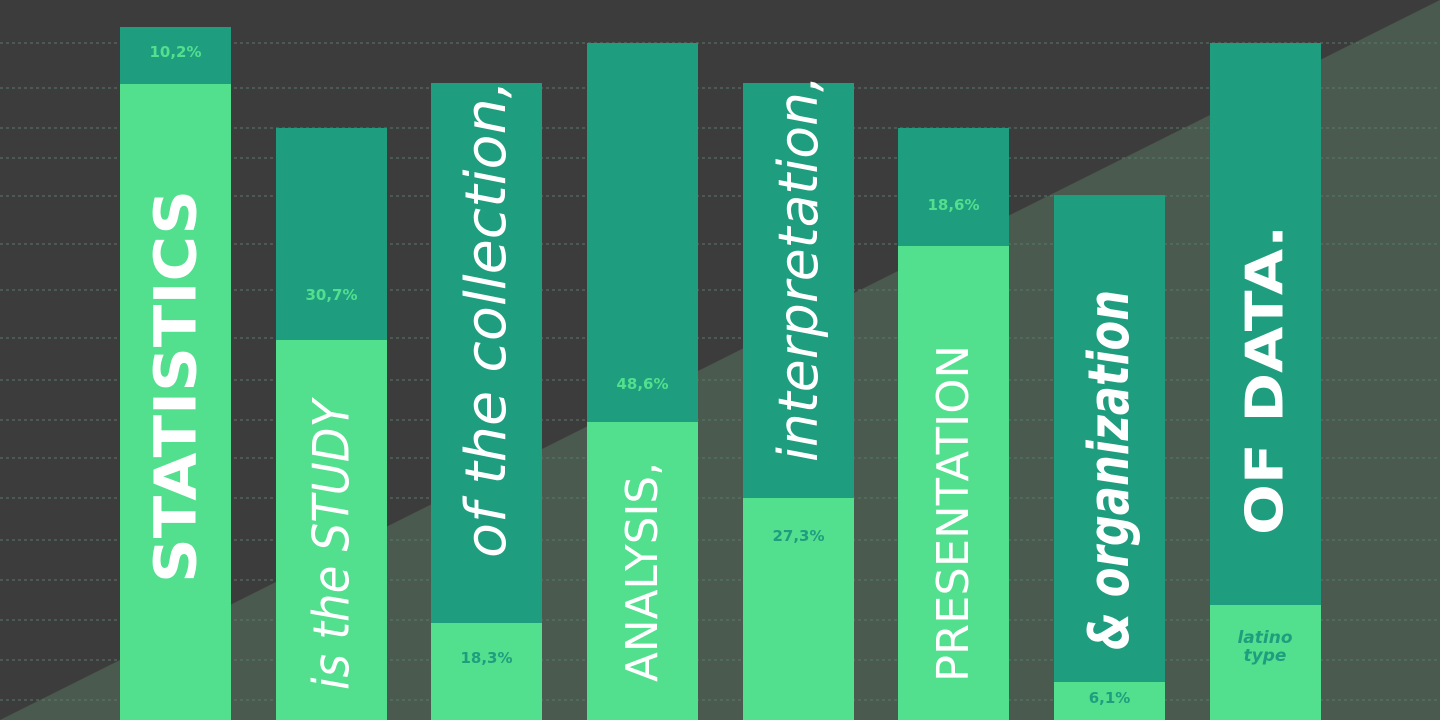 This screenshot has width=1440, height=720. I want to click on column: 10,2% STATISTICS, so click(175, 373).